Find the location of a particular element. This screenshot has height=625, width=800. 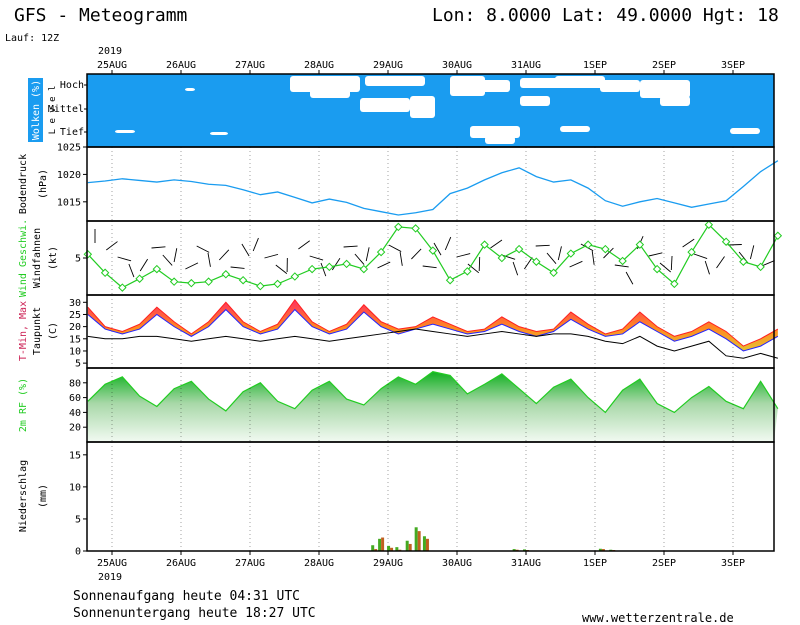

cloud-level-axis-label: L e v e l is located at coordinates (53, 110).